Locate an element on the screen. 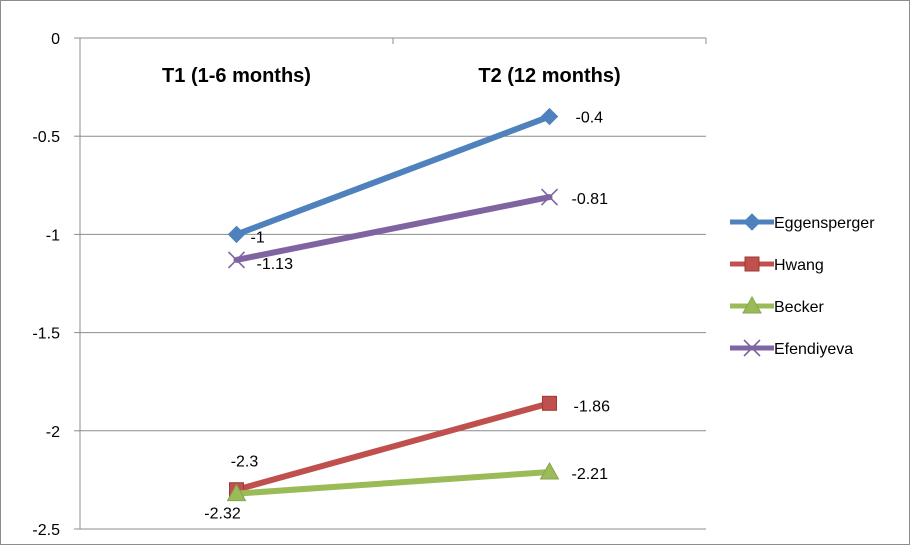 Image resolution: width=913 pixels, height=547 pixels. legend-item-hwang: Hwang is located at coordinates (777, 265).